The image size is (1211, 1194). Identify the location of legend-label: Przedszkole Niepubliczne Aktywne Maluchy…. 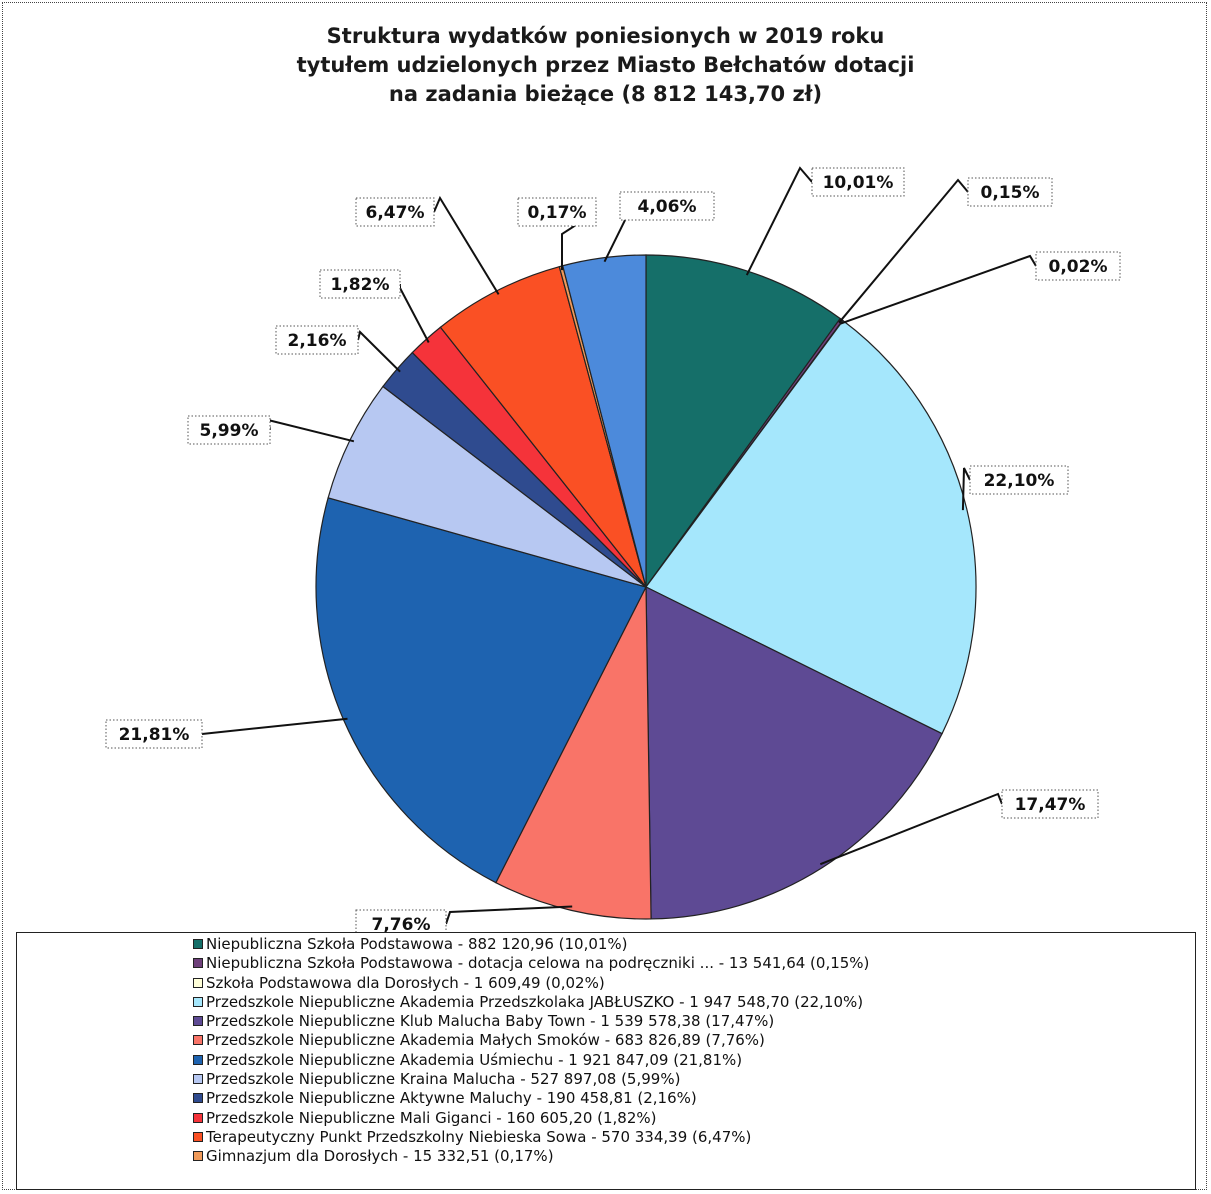
(451, 1098).